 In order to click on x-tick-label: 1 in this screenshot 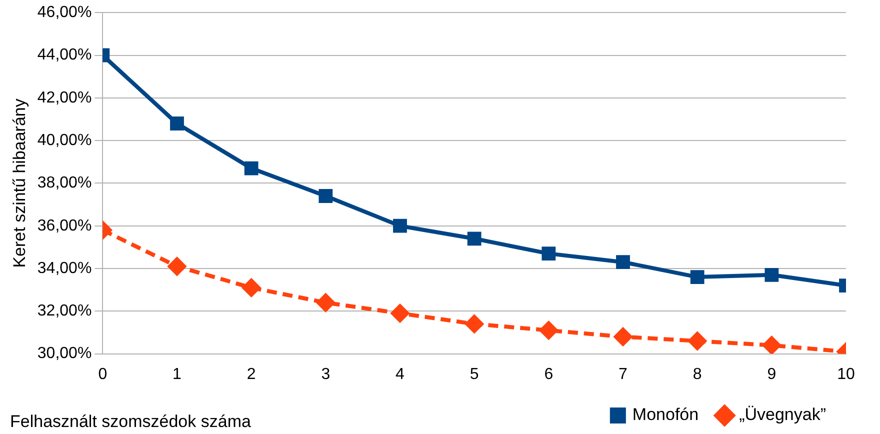, I will do `click(177, 374)`.